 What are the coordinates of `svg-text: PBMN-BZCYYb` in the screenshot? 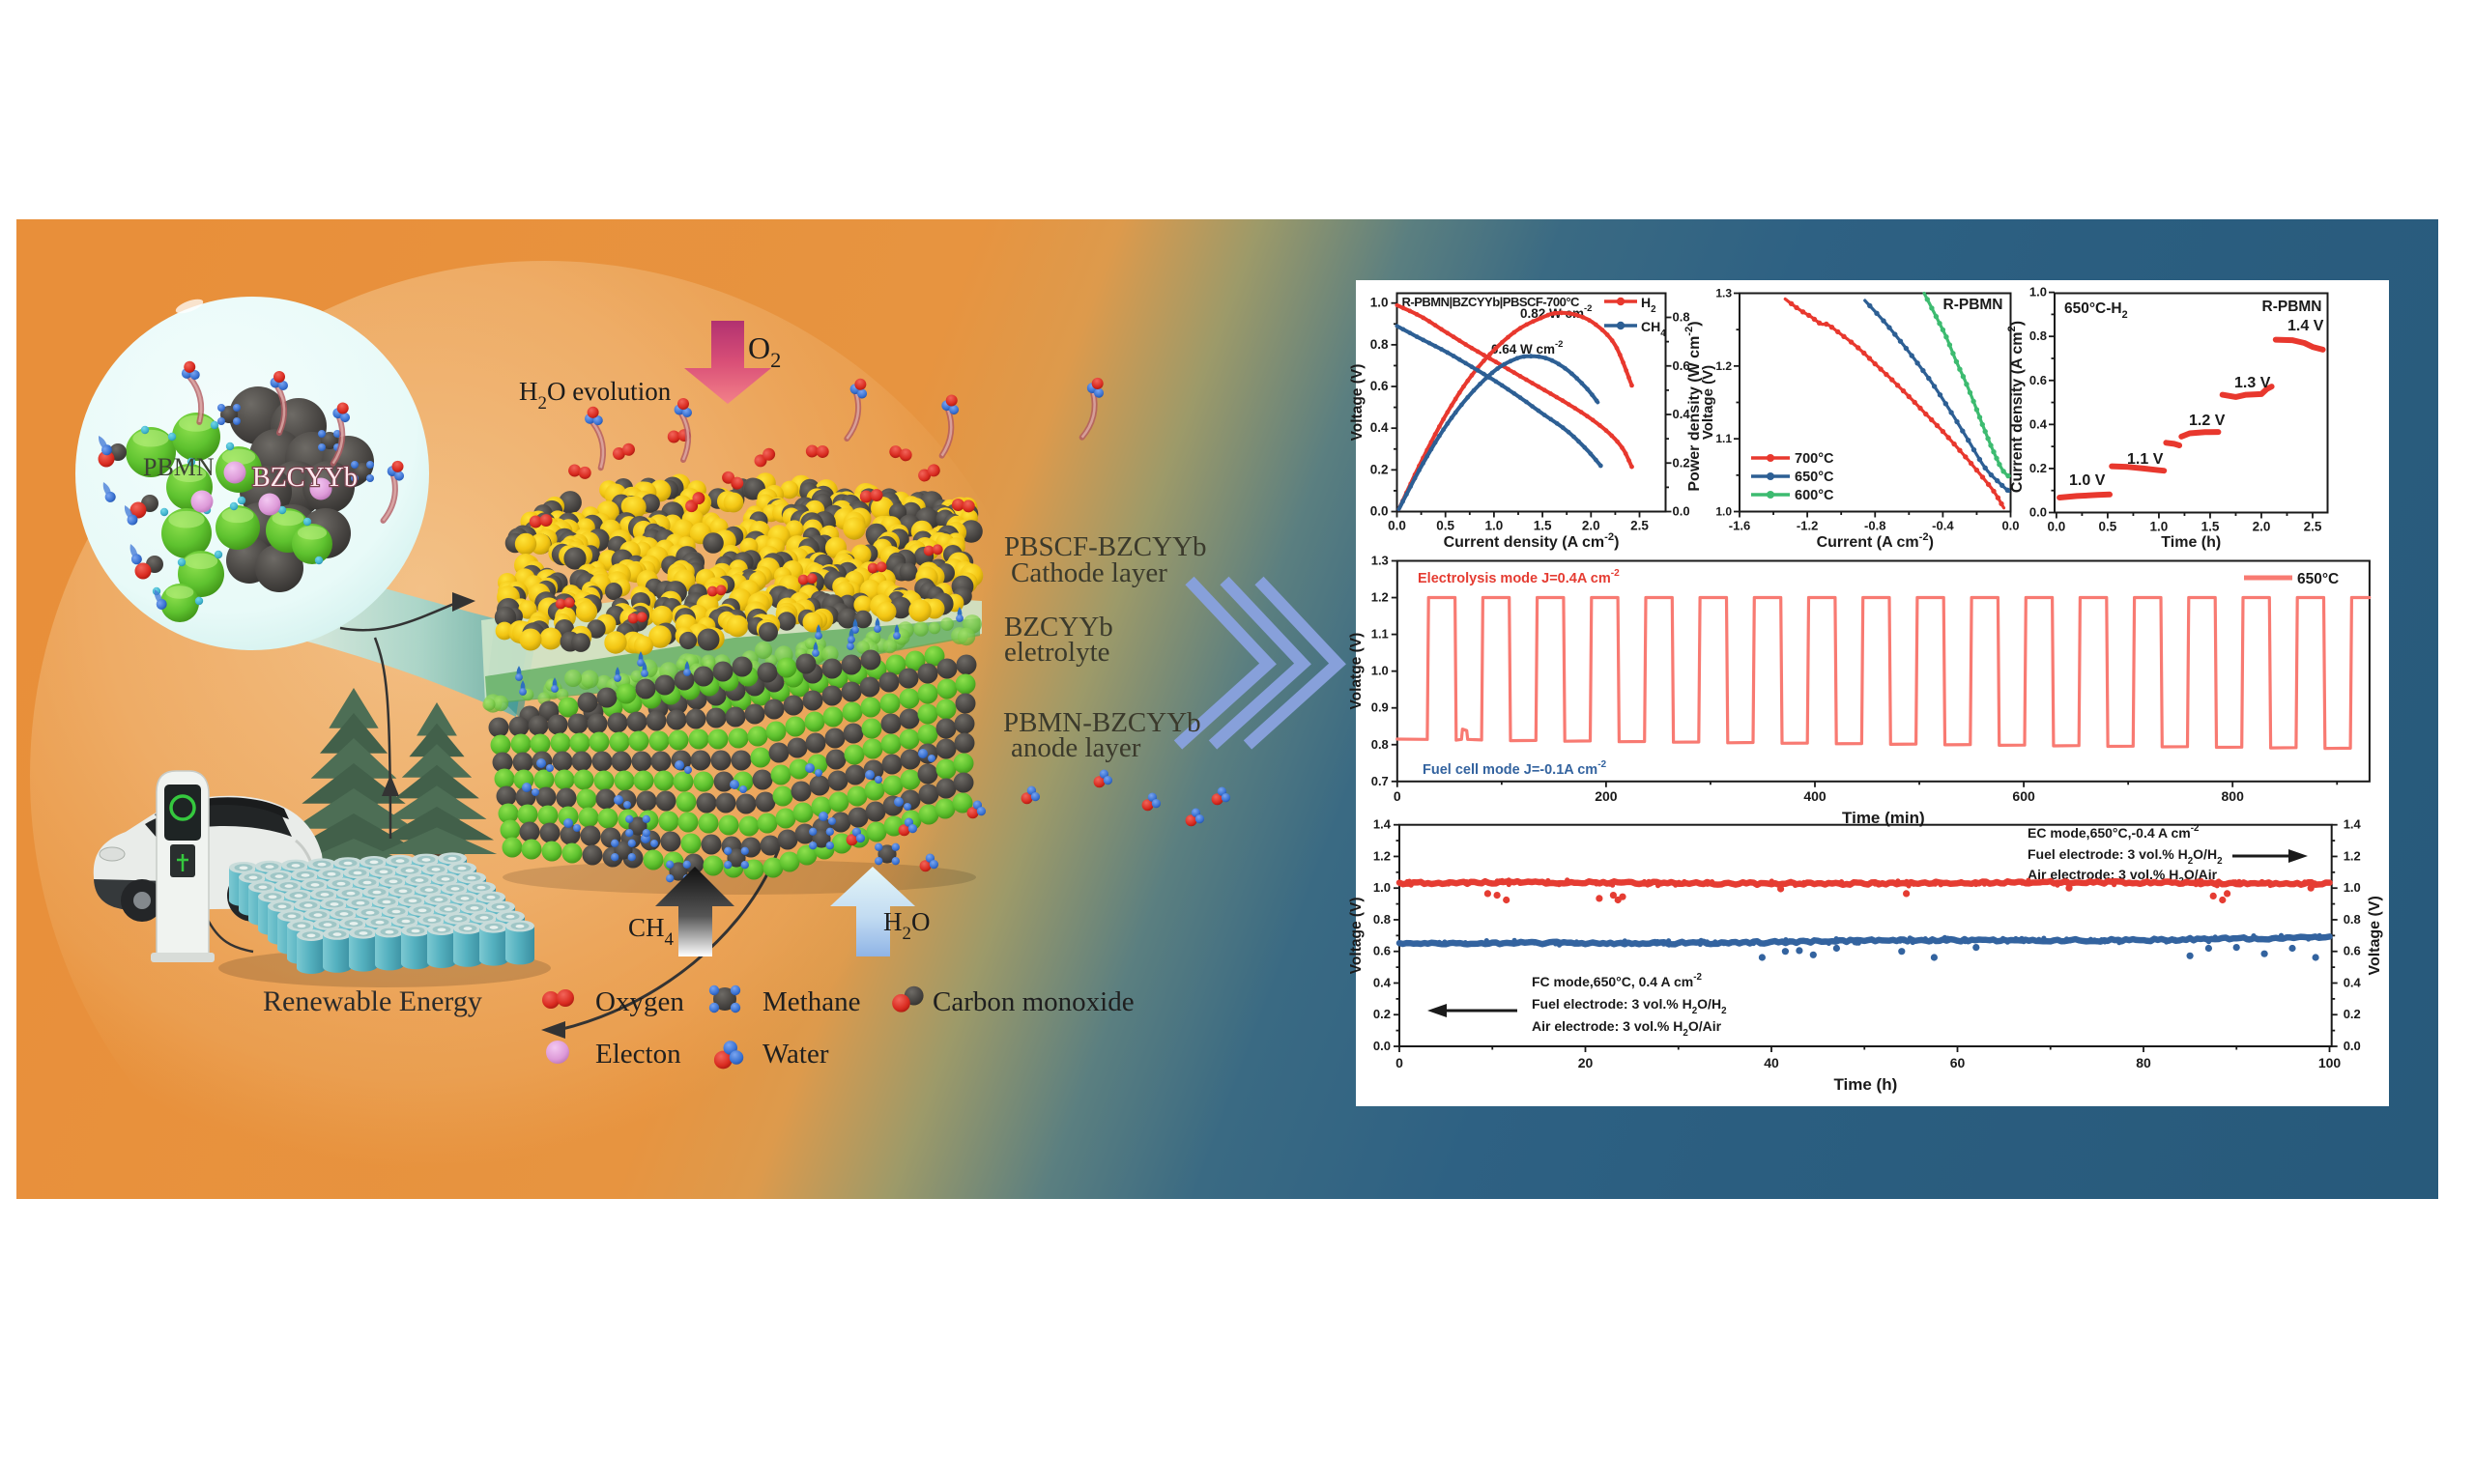 It's located at (1102, 723).